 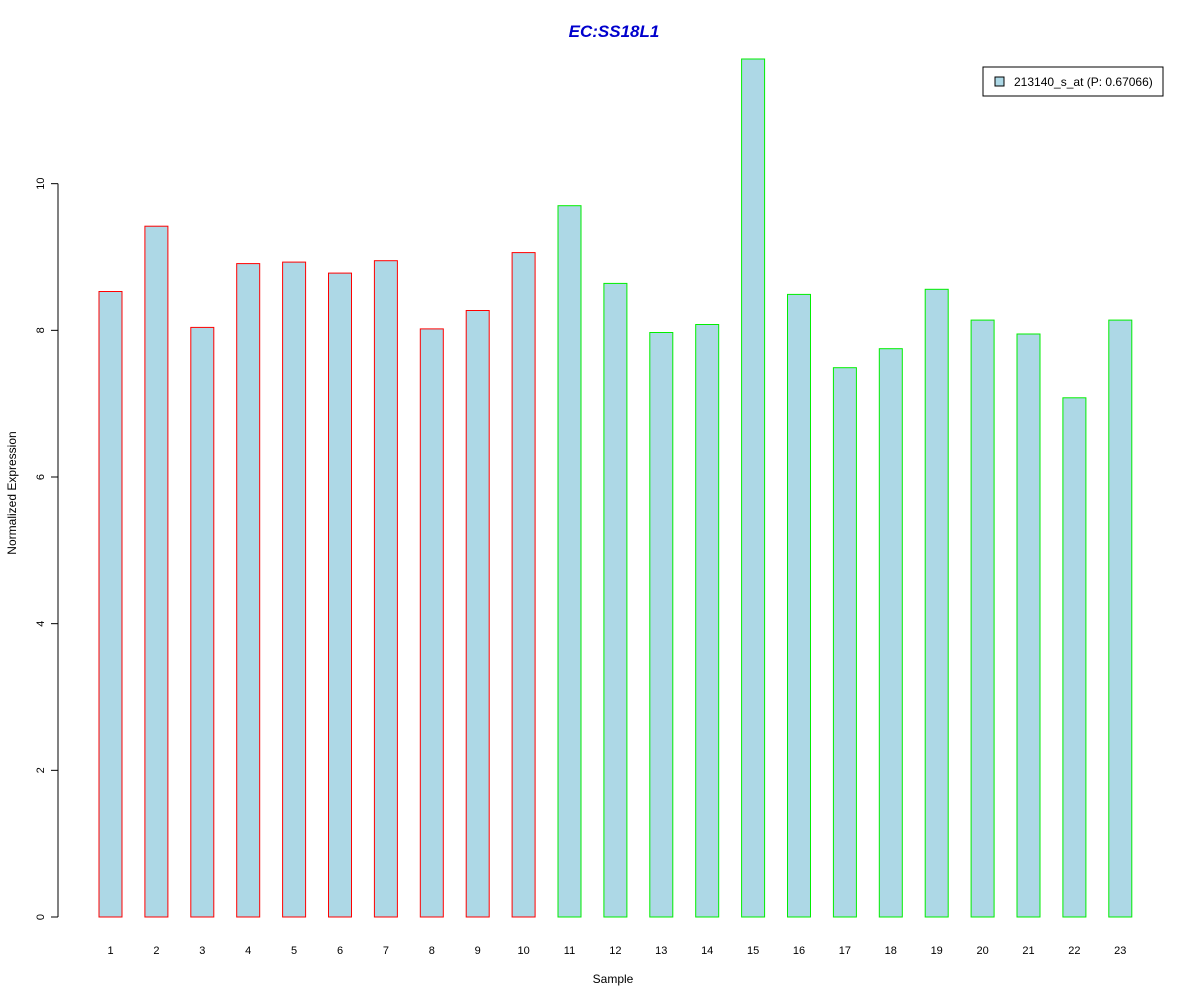 I want to click on y-tick-label: 10, so click(x=41, y=184).